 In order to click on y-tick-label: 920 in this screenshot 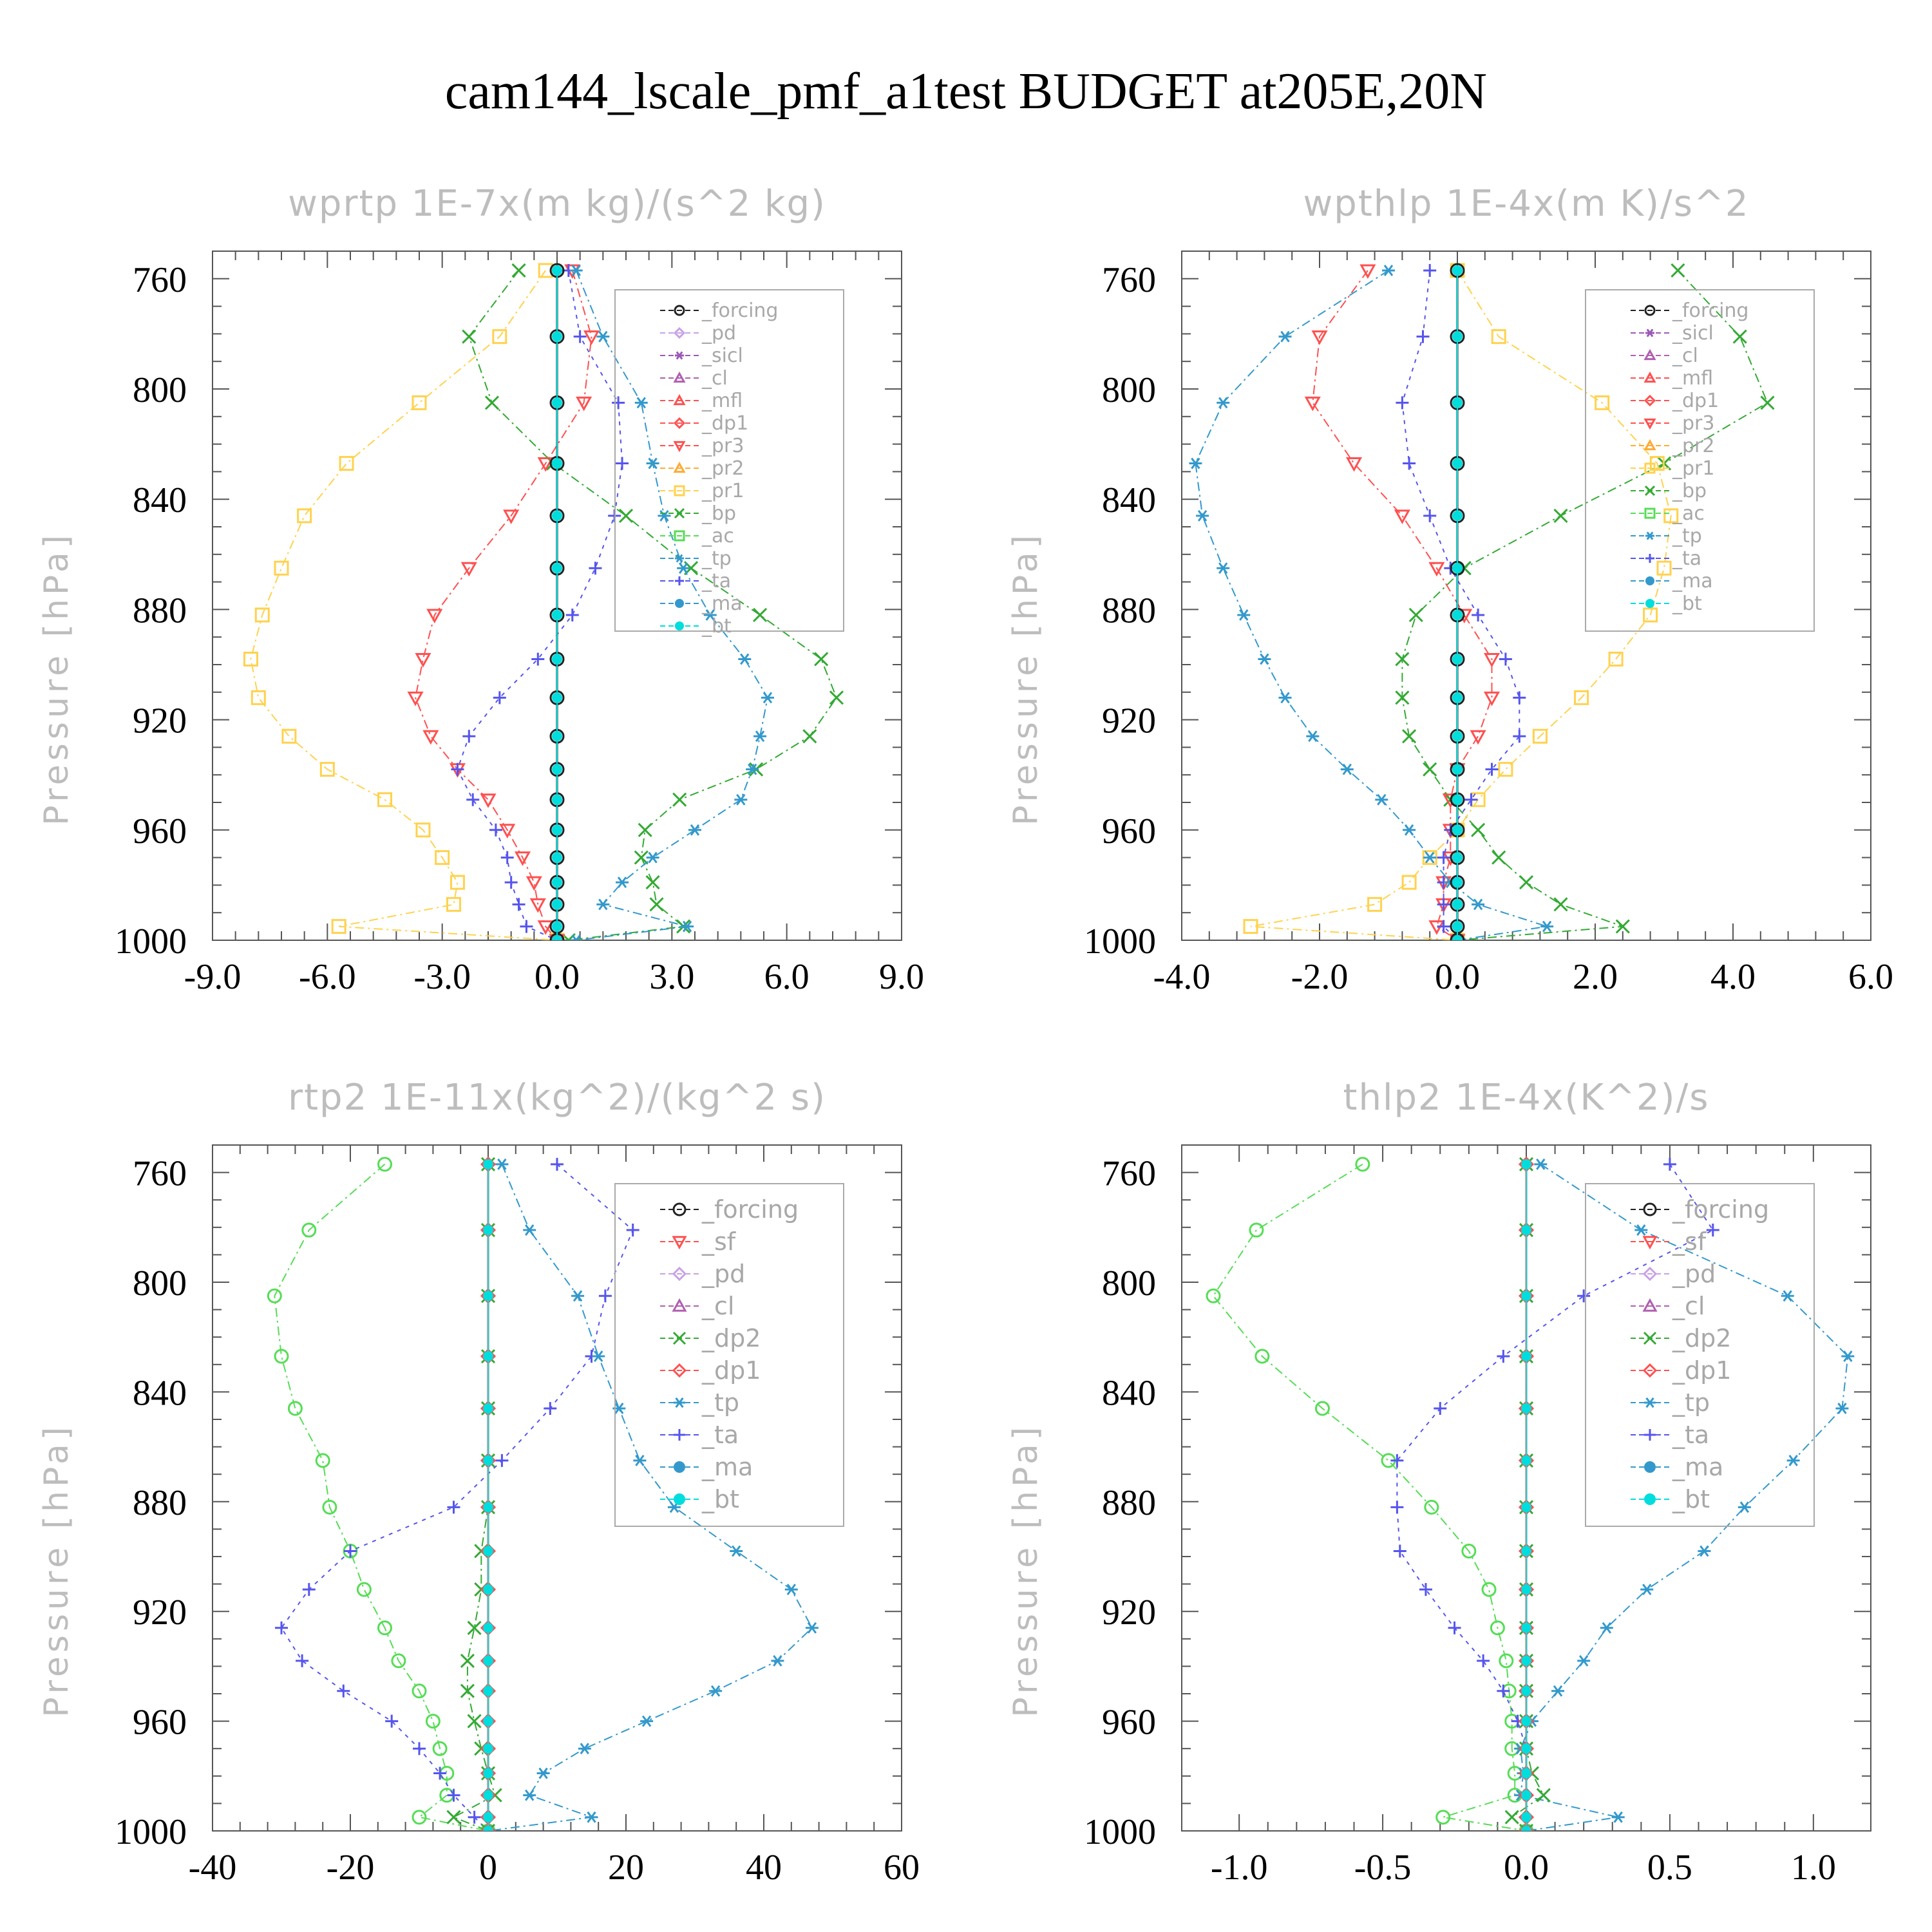, I will do `click(1129, 721)`.